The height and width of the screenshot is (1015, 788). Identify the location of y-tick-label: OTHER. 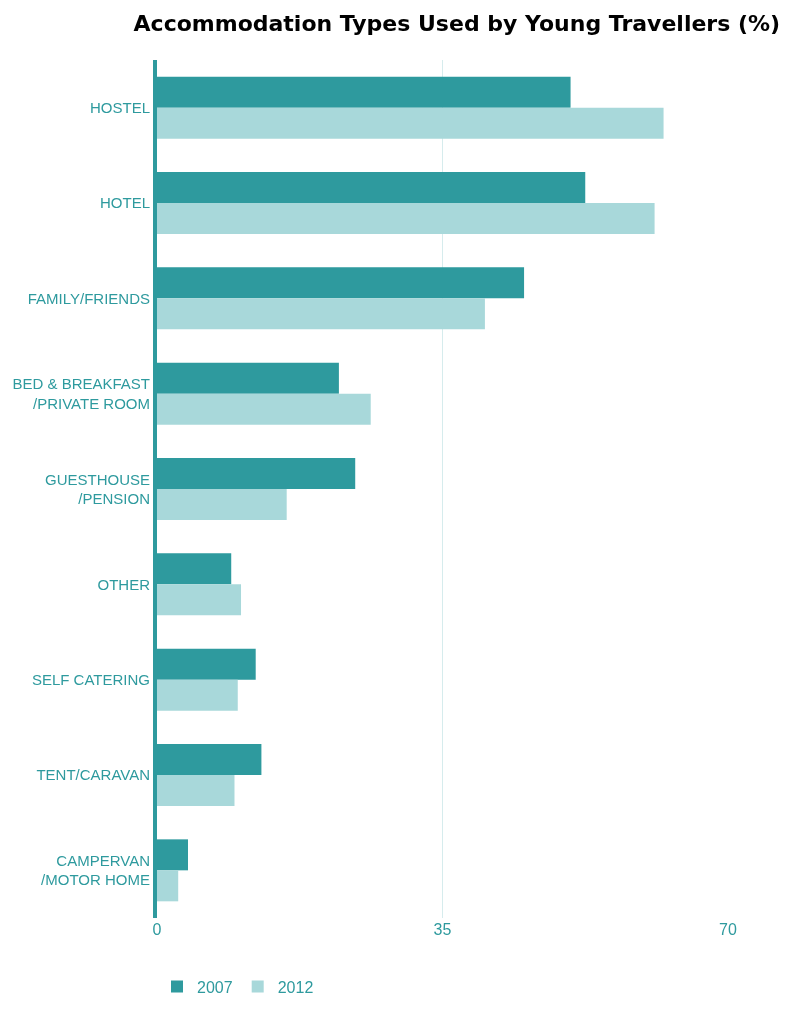
(124, 584).